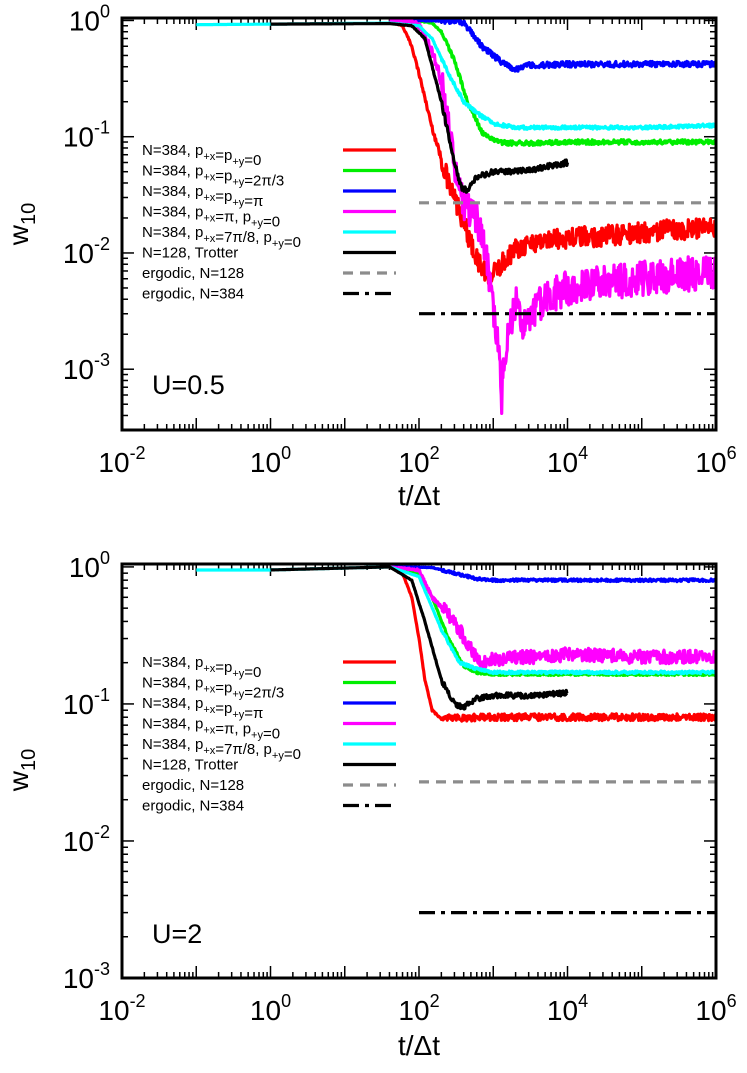 The height and width of the screenshot is (1073, 747). What do you see at coordinates (552, 618) in the screenshot?
I see `series-line-s4` at bounding box center [552, 618].